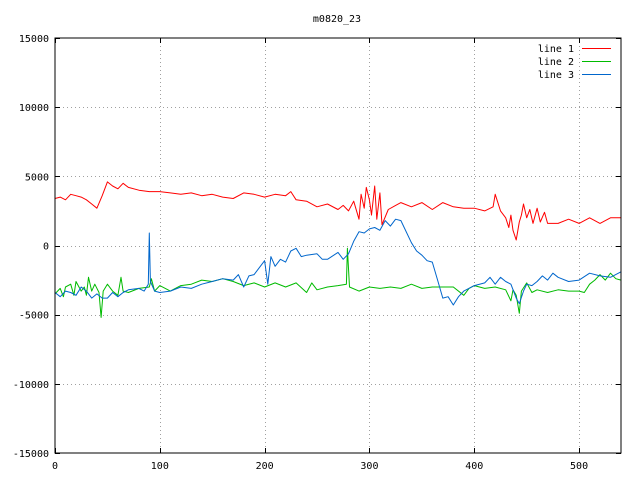 The image size is (640, 480). I want to click on y-tick-label: -10000, so click(31, 385).